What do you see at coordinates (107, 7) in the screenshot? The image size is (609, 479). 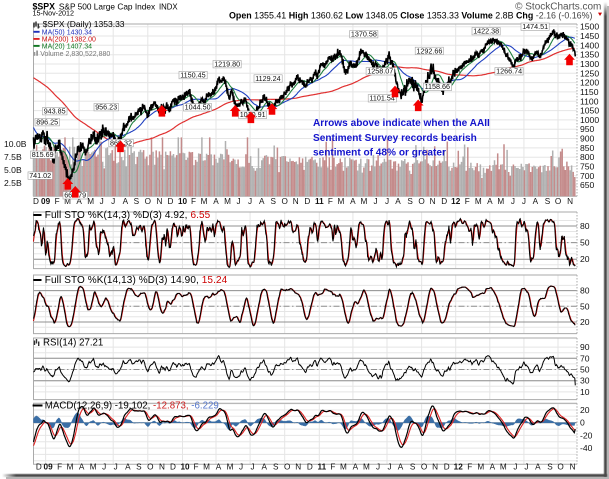 I see `svg-text: S&P 500 Large Cap Index` at bounding box center [107, 7].